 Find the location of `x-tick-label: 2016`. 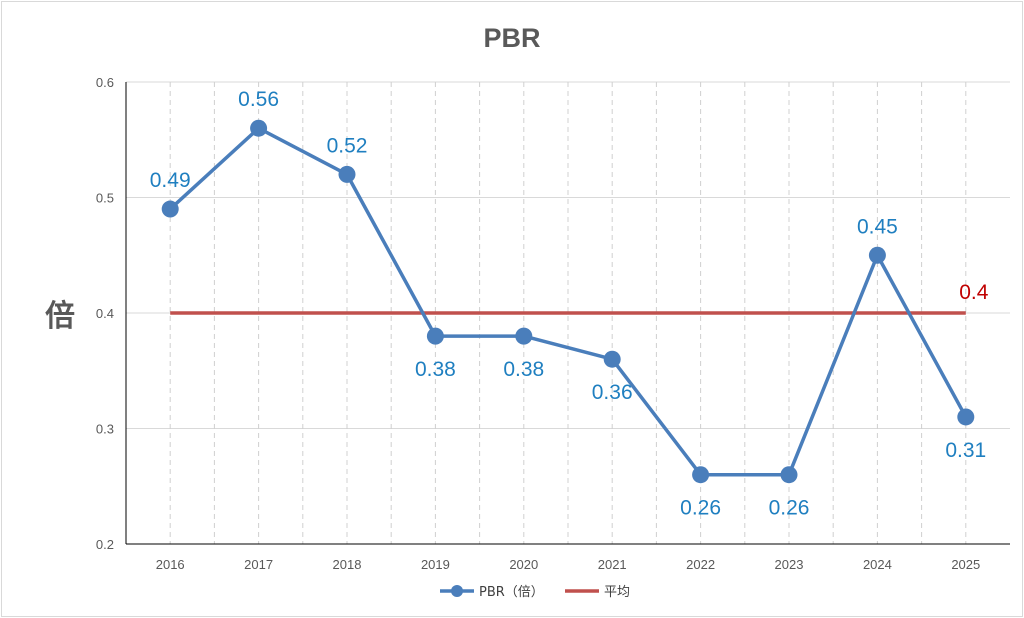

x-tick-label: 2016 is located at coordinates (170, 564).